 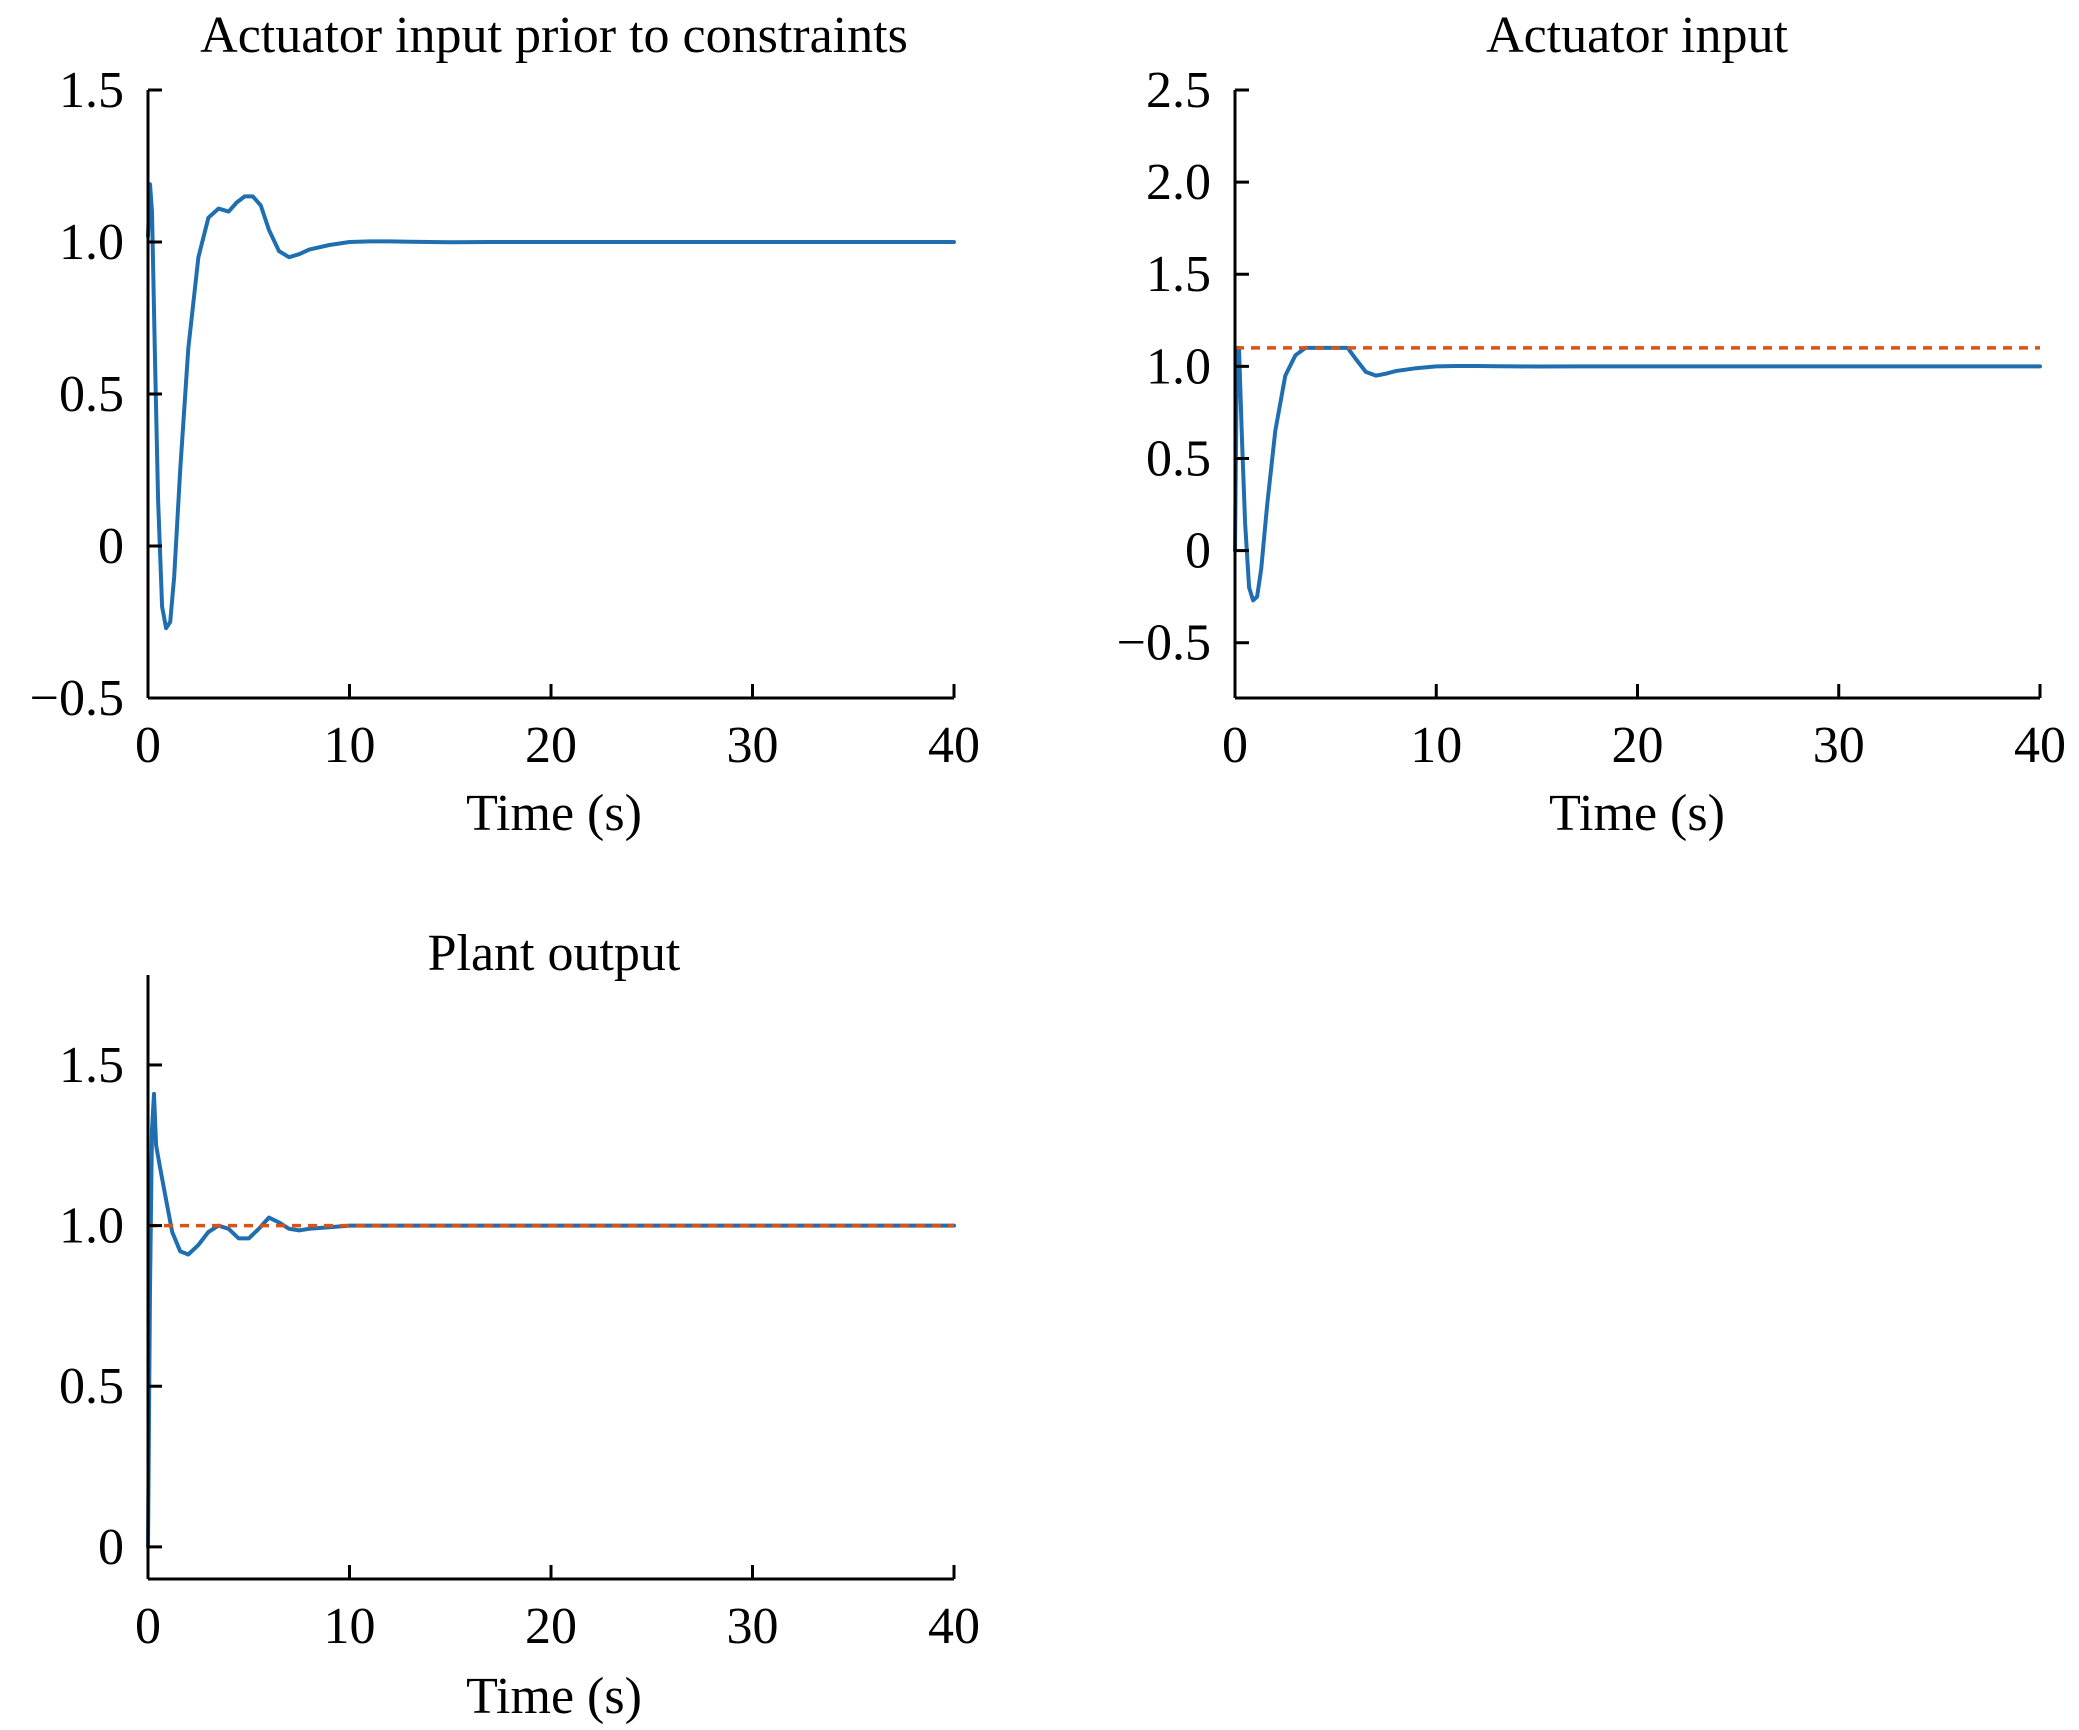 I want to click on y-tick-label: 2.0, so click(x=1178, y=182).